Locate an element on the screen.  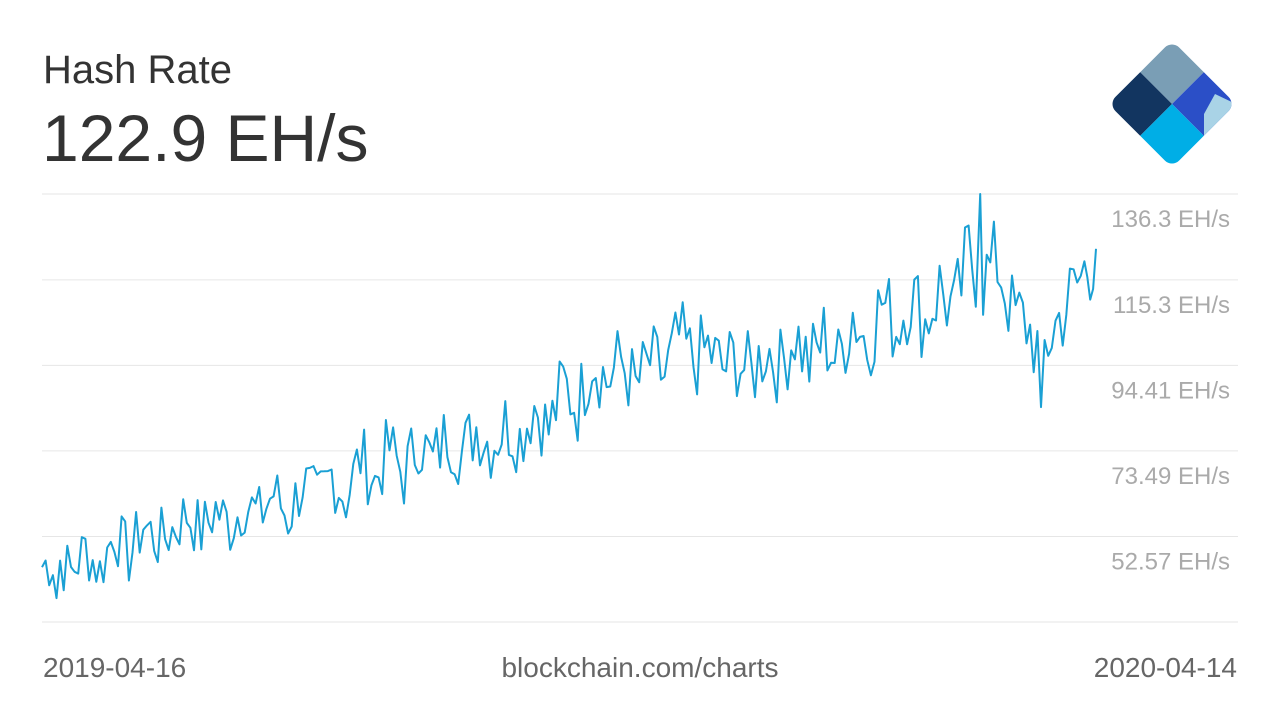
source-link: blockchain.com/charts is located at coordinates (640, 667).